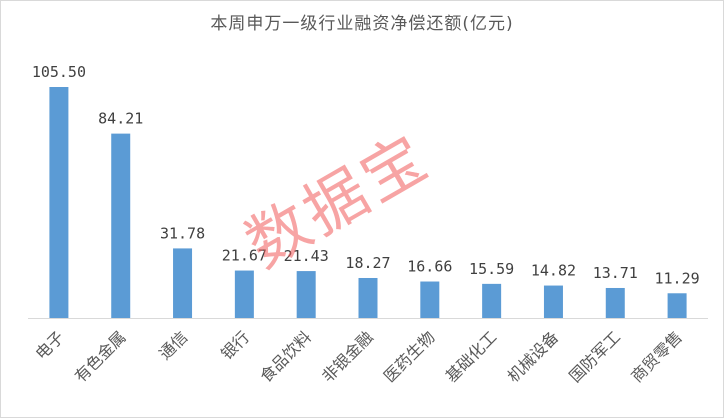  I want to click on x-tick-label: 通信, so click(173, 345).